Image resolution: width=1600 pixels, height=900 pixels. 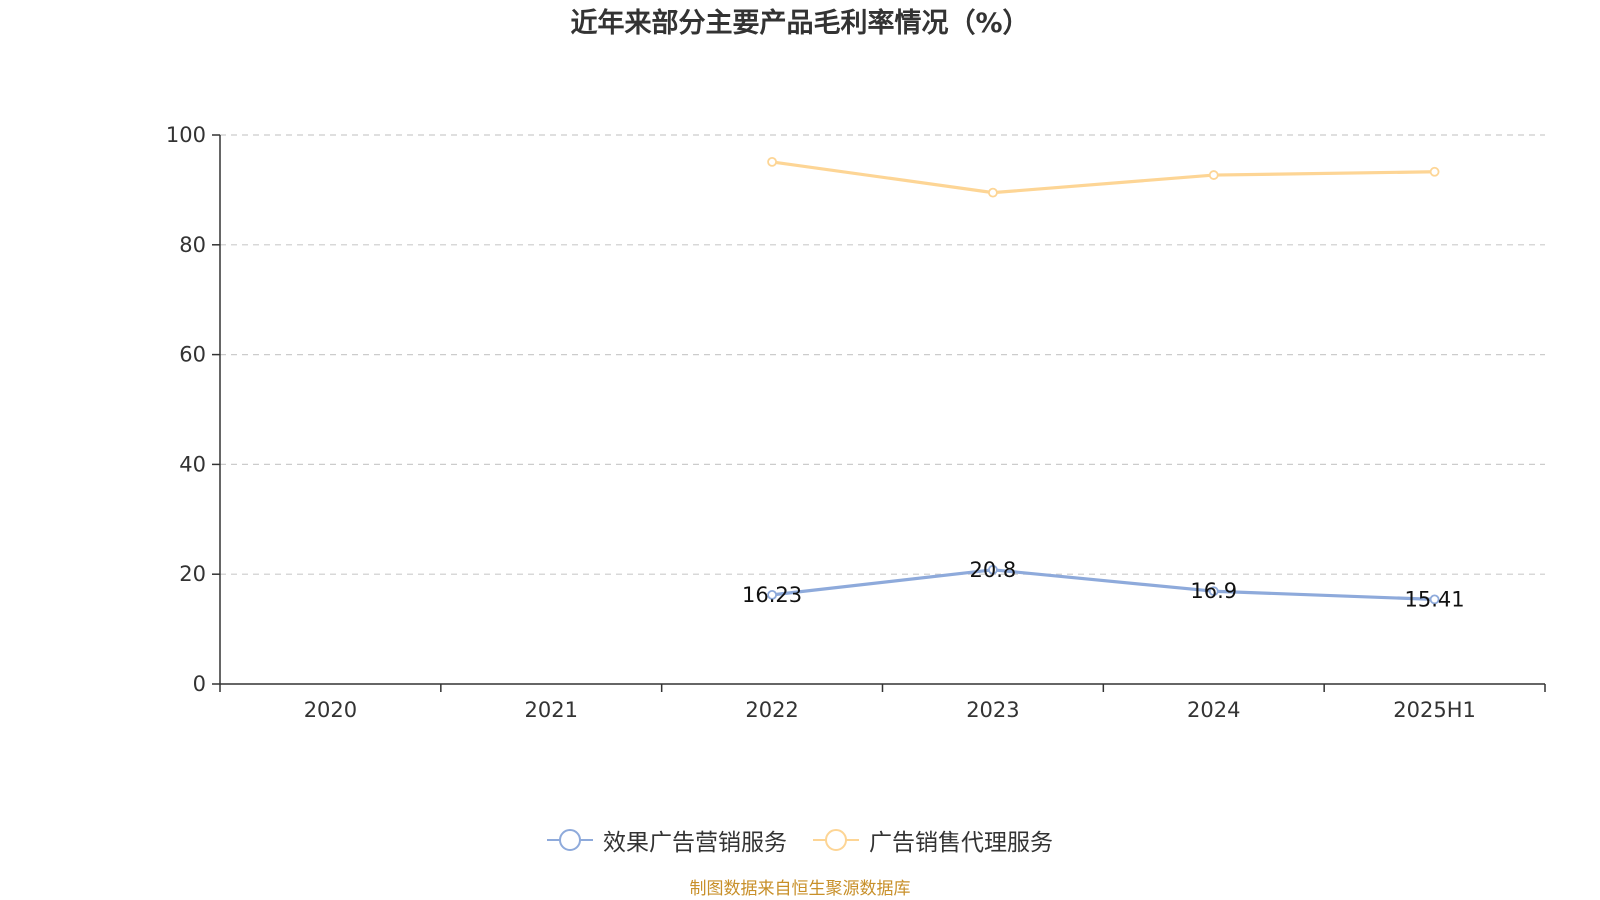 What do you see at coordinates (992, 710) in the screenshot?
I see `x-tick-label: 2023` at bounding box center [992, 710].